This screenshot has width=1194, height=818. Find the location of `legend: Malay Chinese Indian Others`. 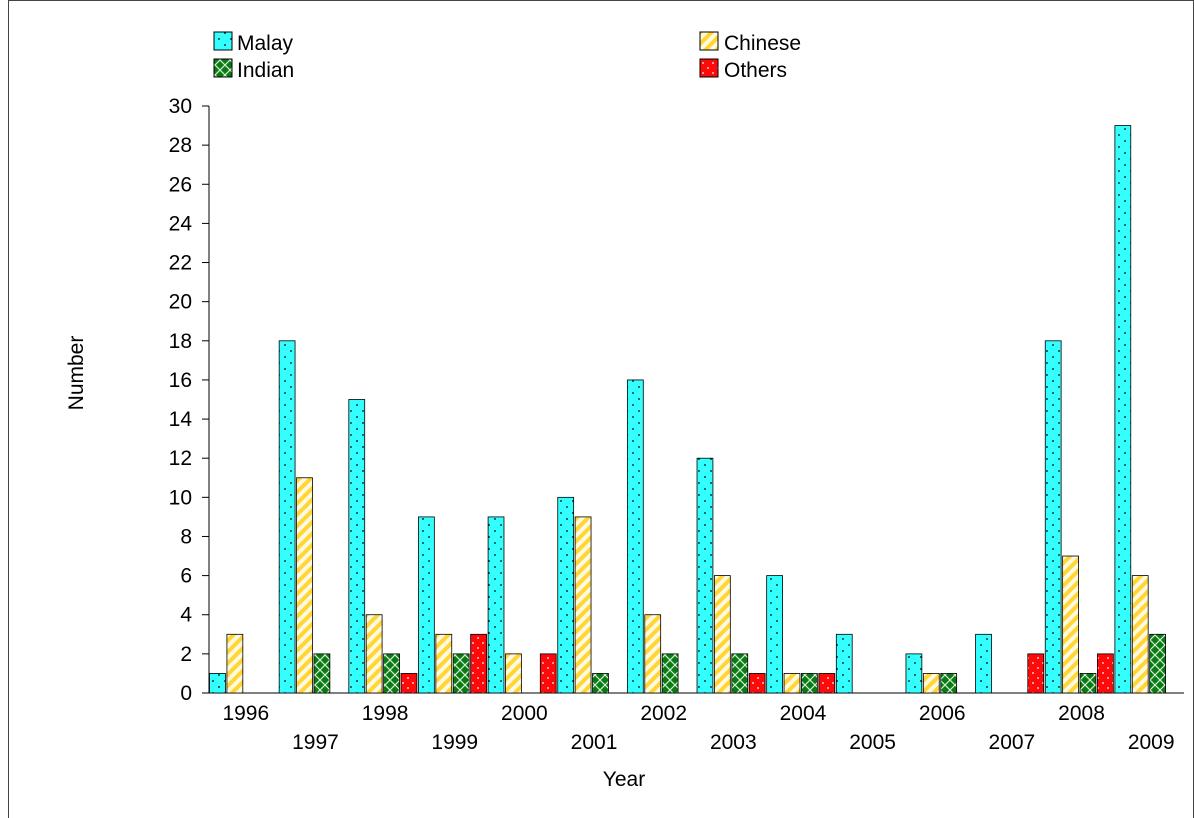

legend: Malay Chinese Indian Others is located at coordinates (507, 56).